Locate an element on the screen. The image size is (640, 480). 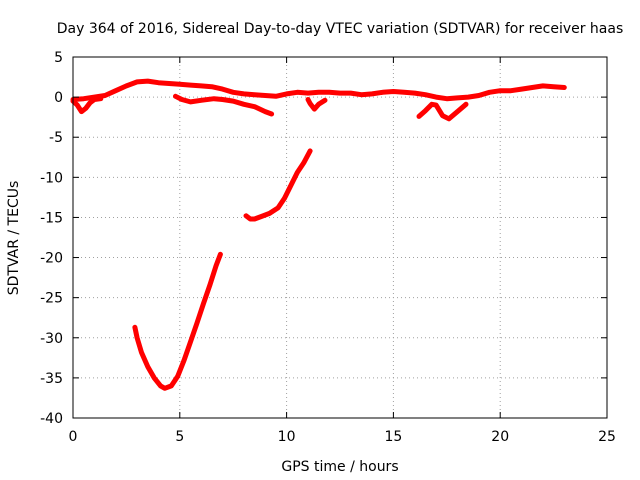
x-tick-label: 25 is located at coordinates (607, 437).